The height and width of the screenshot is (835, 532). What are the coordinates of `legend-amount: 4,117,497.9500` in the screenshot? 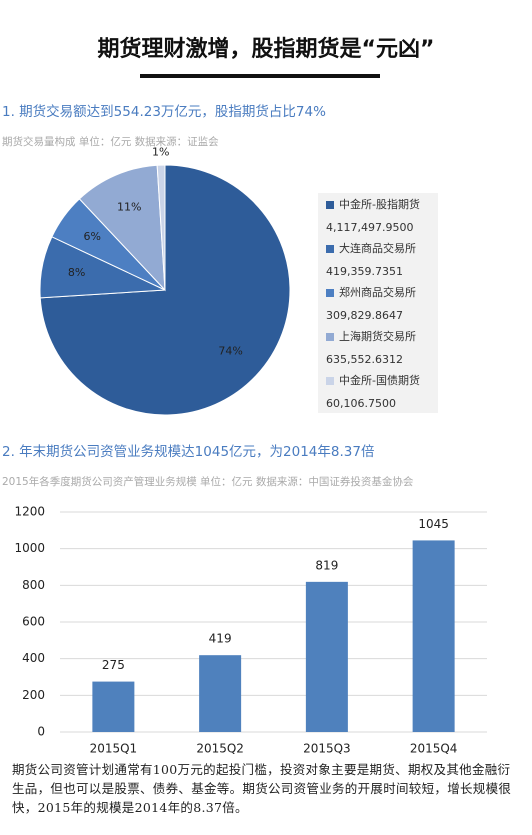 It's located at (369, 227).